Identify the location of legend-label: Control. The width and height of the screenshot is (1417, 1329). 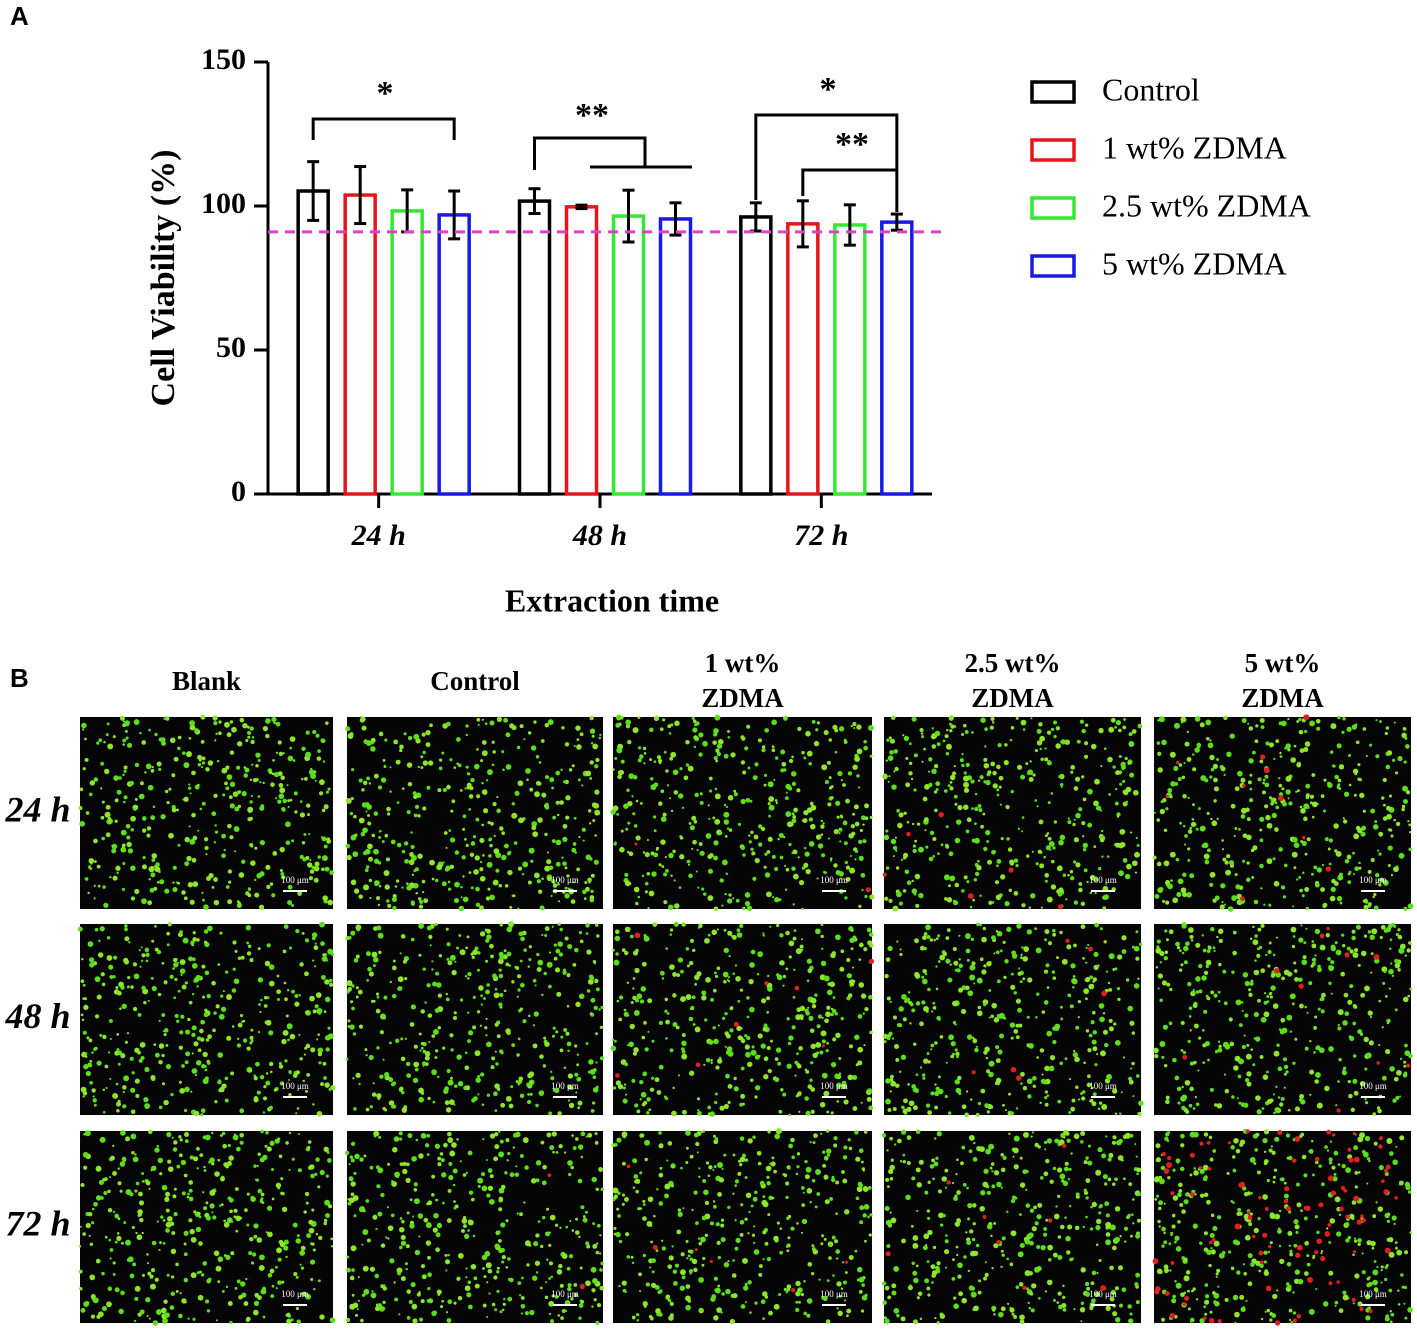
(1151, 89).